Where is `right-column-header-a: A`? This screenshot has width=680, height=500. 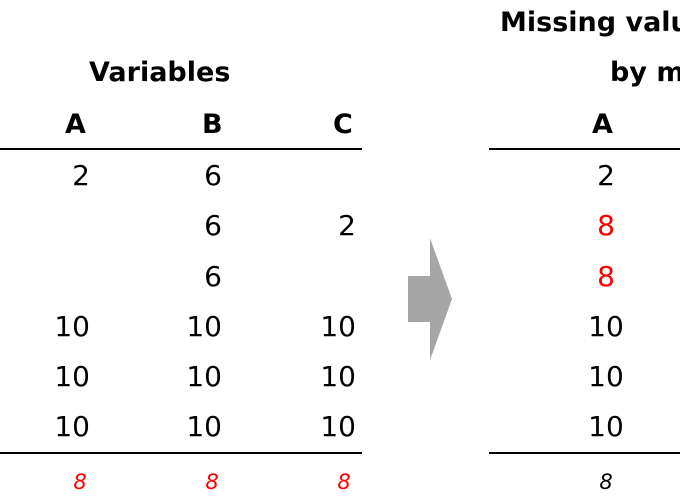 right-column-header-a: A is located at coordinates (602, 124).